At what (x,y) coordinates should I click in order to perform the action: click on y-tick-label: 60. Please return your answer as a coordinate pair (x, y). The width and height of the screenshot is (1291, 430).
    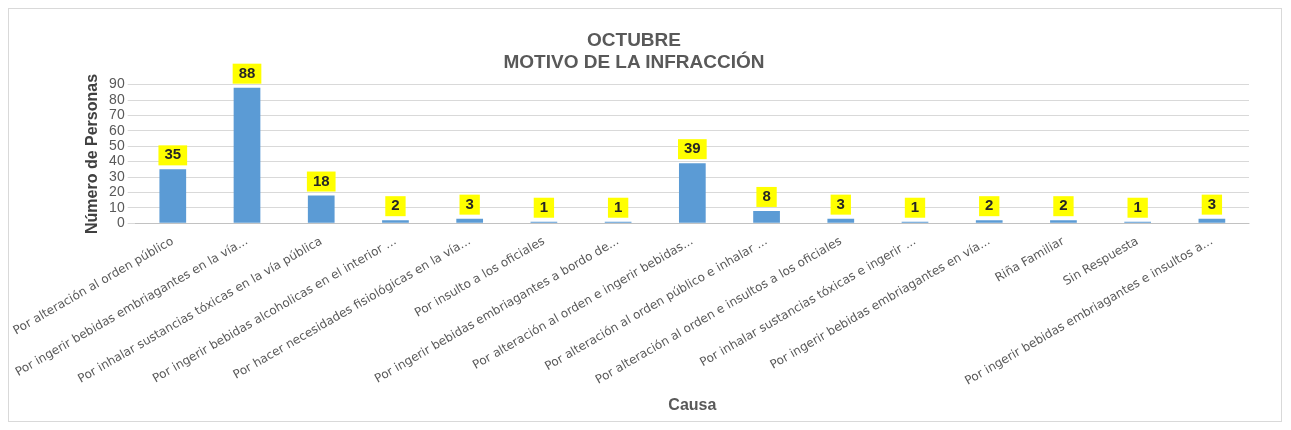
    Looking at the image, I should click on (117, 129).